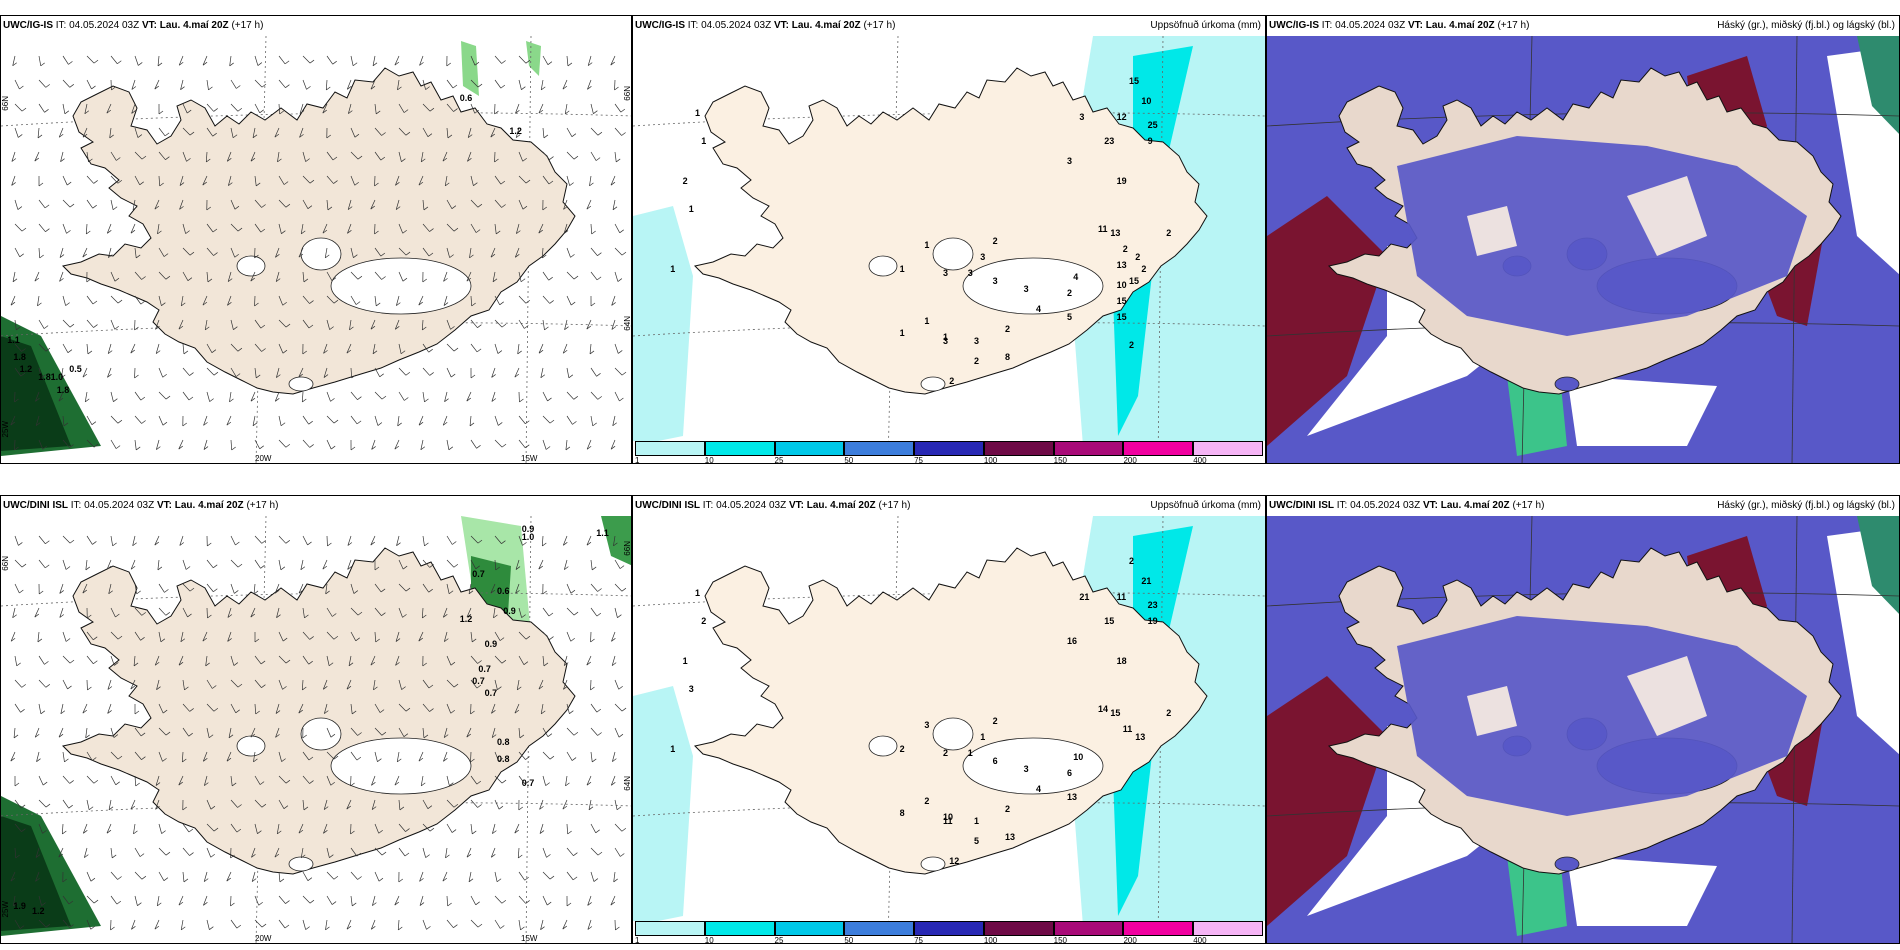  What do you see at coordinates (627, 323) in the screenshot?
I see `lat-label: 64N` at bounding box center [627, 323].